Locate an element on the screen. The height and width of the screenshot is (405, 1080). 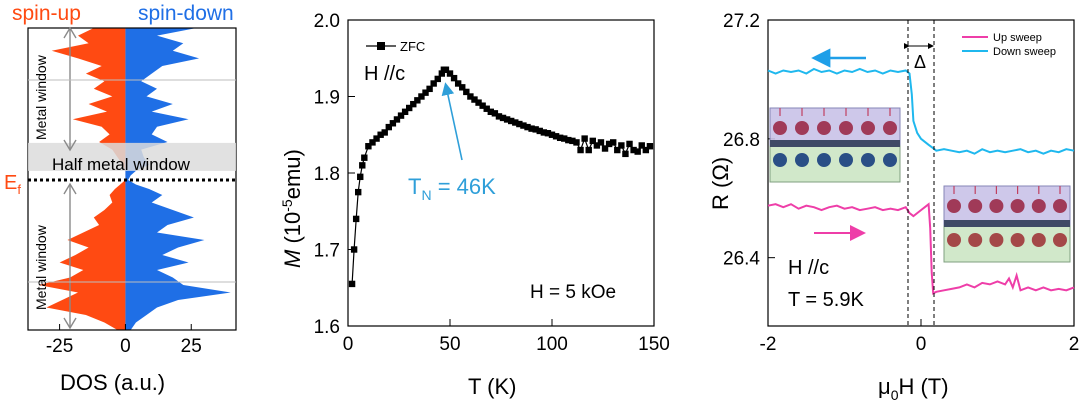
resistance-x-tick-label: 2 is located at coordinates (1074, 344).